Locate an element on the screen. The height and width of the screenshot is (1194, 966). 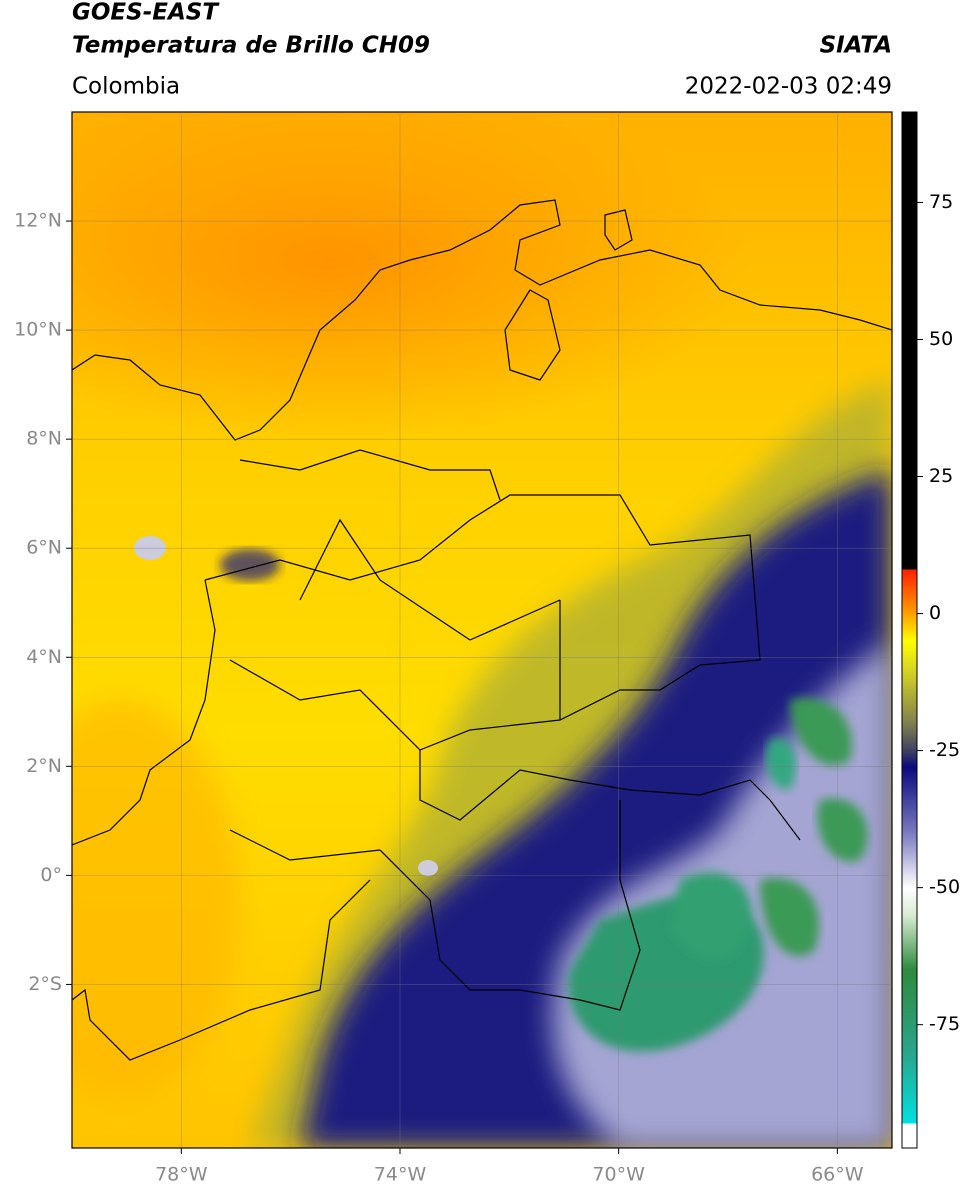
y-tick-label: 4°N is located at coordinates (44, 657).